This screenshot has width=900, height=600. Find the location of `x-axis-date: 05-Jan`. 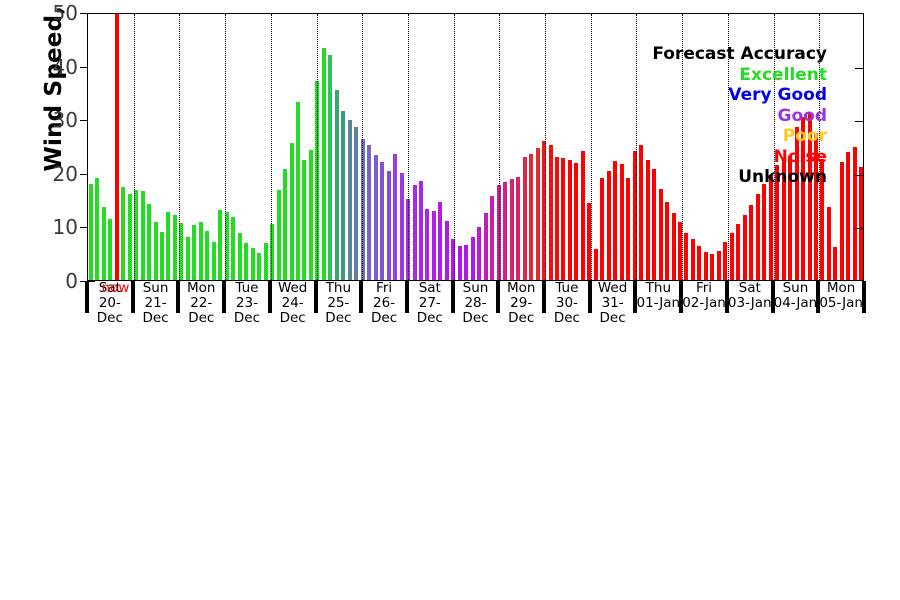

x-axis-date: 05-Jan is located at coordinates (841, 303).